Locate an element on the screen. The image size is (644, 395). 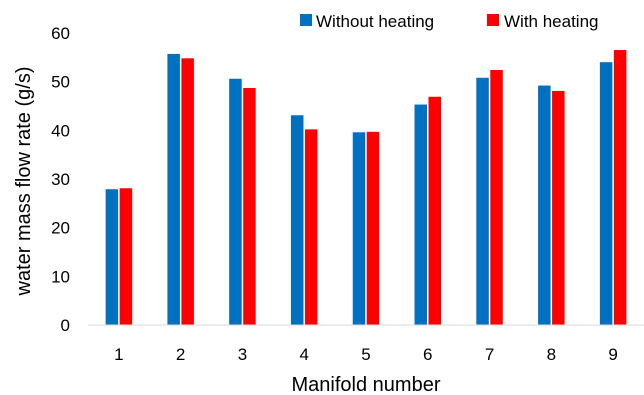
y-tick-label: 60 is located at coordinates (60, 33).